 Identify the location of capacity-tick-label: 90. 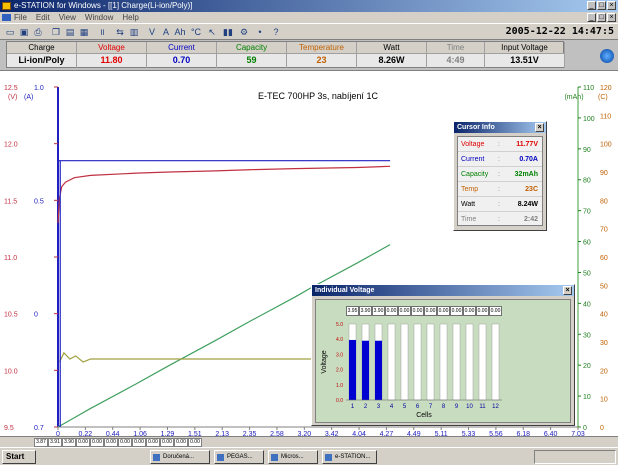
(587, 150).